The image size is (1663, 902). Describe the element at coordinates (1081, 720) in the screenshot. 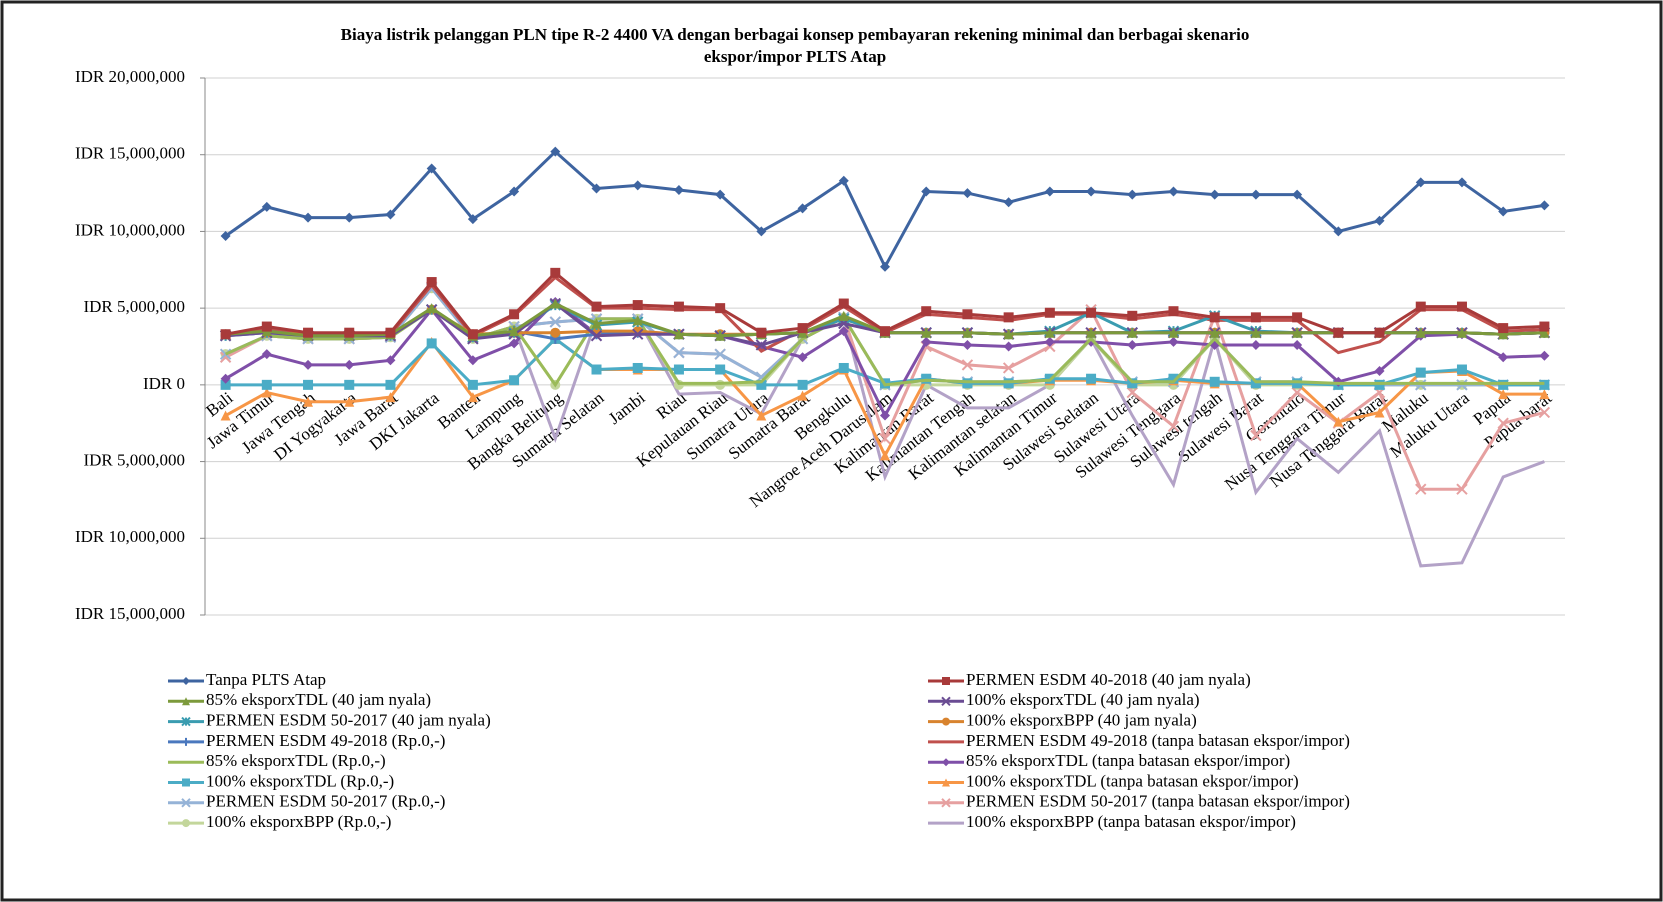

I see `legend-label: 100% eksporxBPP (40 jam nyala)` at that location.